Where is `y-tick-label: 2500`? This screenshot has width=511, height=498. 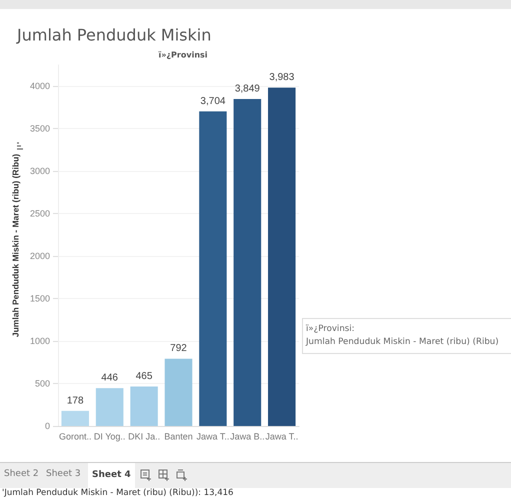
y-tick-label: 2500 is located at coordinates (40, 213).